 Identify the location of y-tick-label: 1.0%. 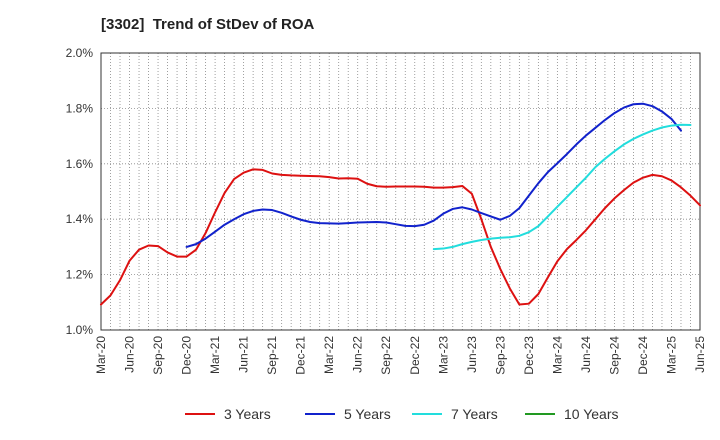
(80, 330).